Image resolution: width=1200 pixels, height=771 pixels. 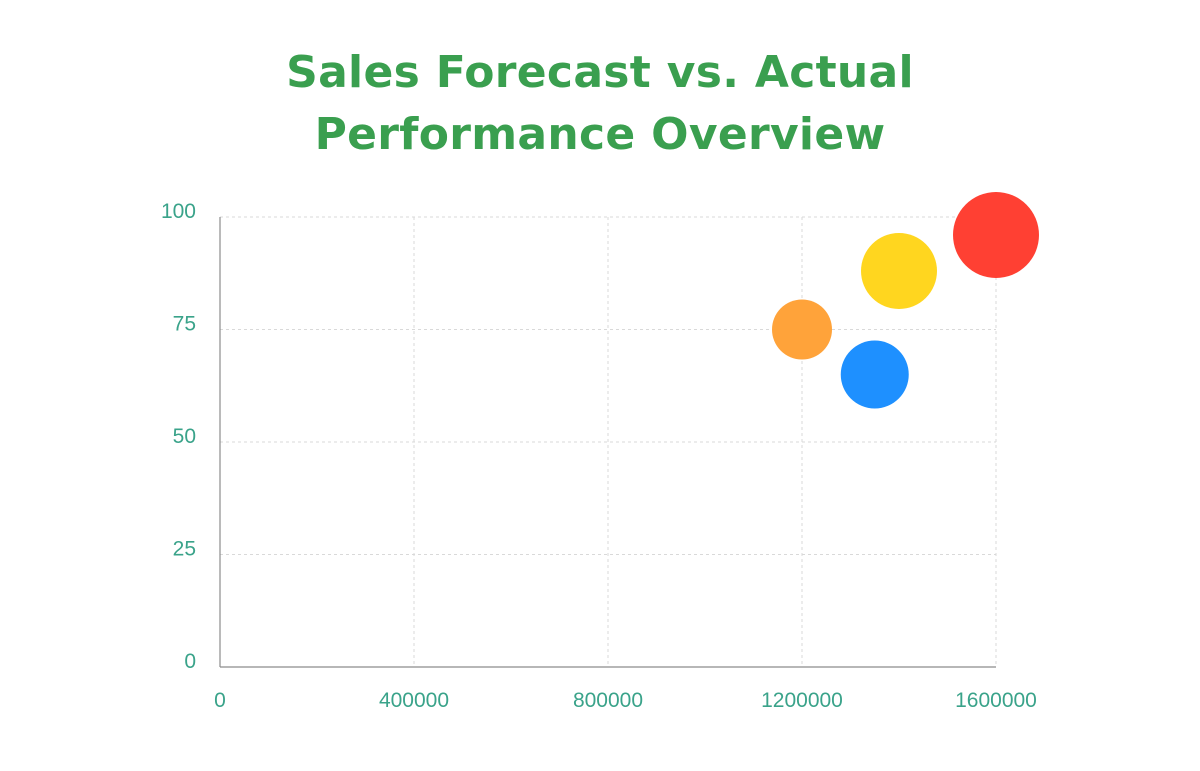 I want to click on x-tick-label: 1200000, so click(x=802, y=700).